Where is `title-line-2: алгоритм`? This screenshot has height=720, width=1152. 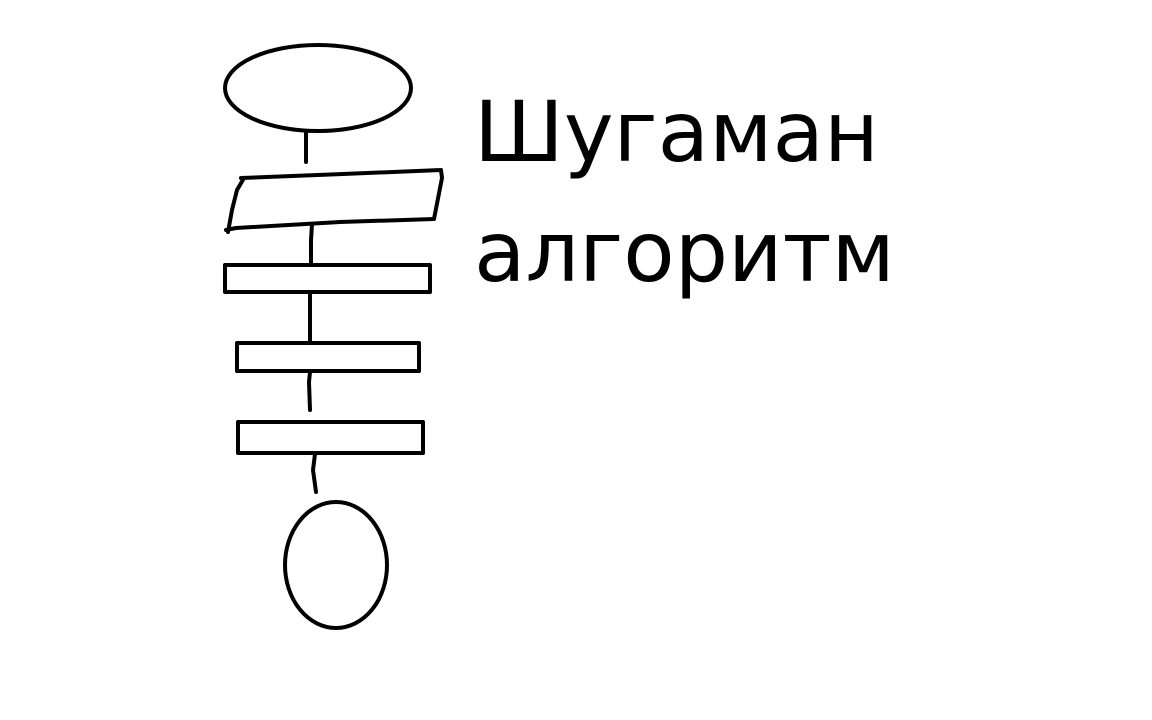
title-line-2: алгоритм is located at coordinates (684, 252).